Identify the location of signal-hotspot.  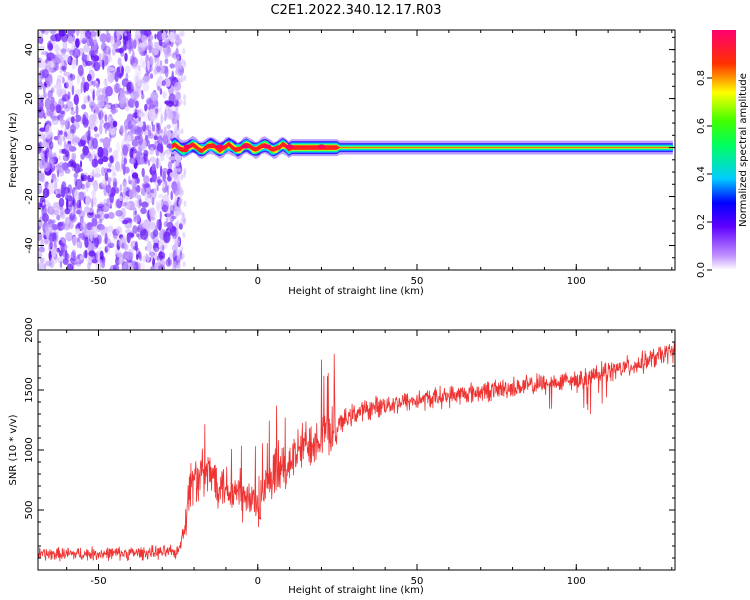
(187, 146).